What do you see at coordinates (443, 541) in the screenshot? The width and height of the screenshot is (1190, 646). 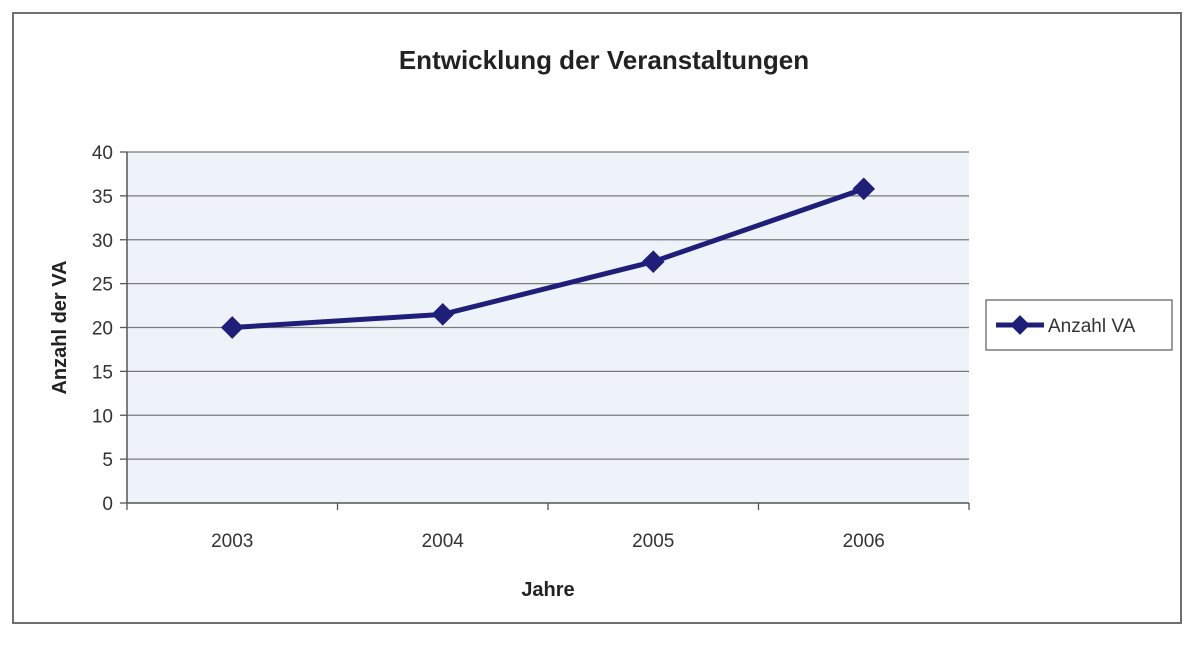 I see `x-tick-label: 2004` at bounding box center [443, 541].